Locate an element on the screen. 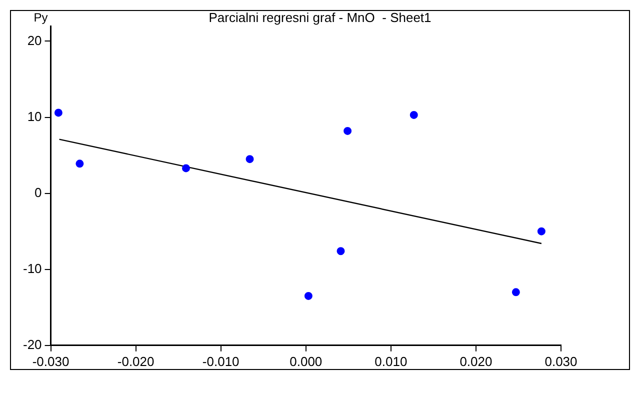 The height and width of the screenshot is (403, 641). x-tick-label: -0.030 is located at coordinates (51, 361).